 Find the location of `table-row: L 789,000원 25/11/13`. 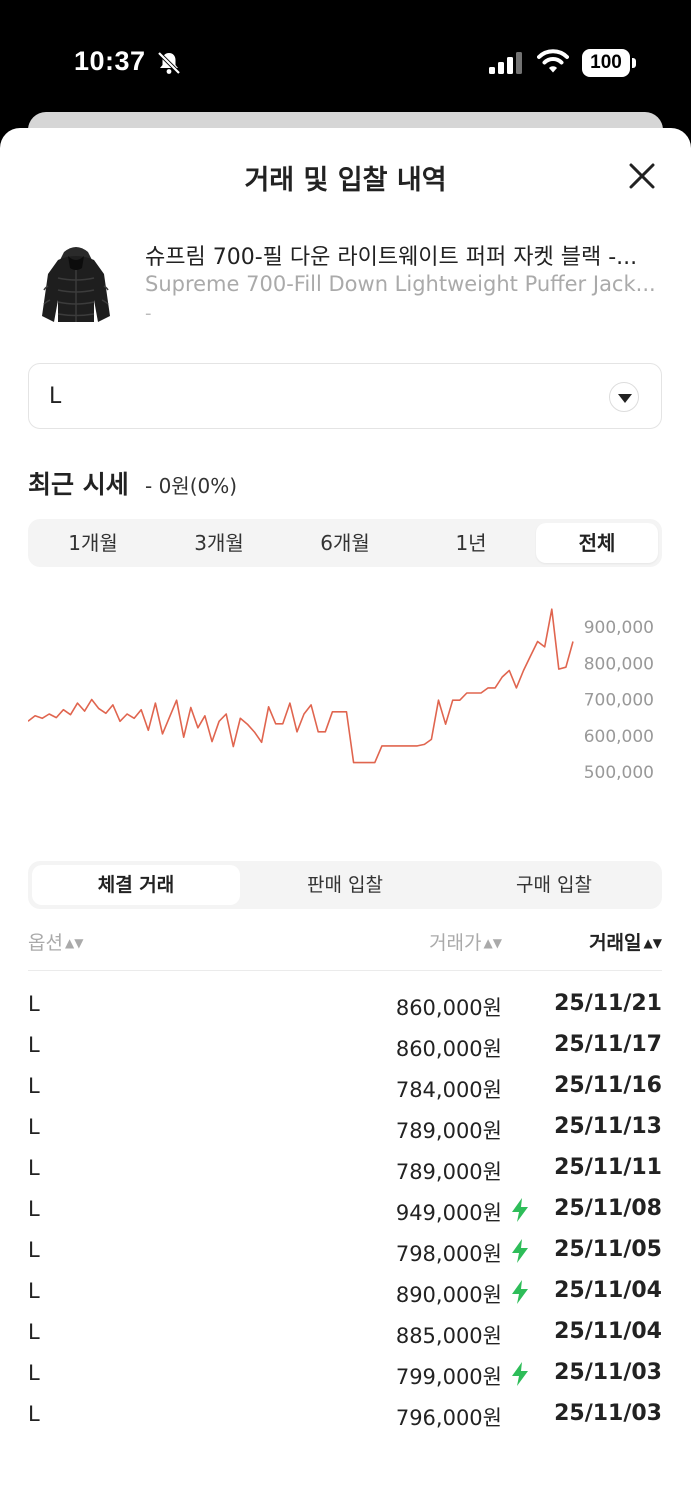

table-row: L 789,000원 25/11/13 is located at coordinates (345, 1128).